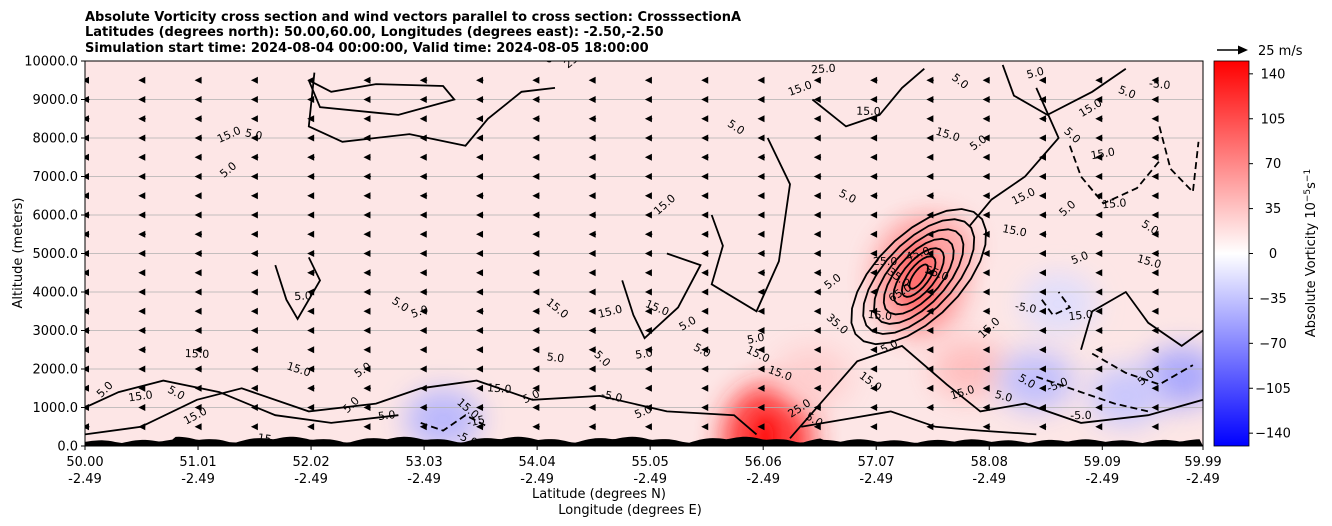 This screenshot has width=1332, height=526. Describe the element at coordinates (310, 462) in the screenshot. I see `x-tick-label-lat: 52.02` at that location.